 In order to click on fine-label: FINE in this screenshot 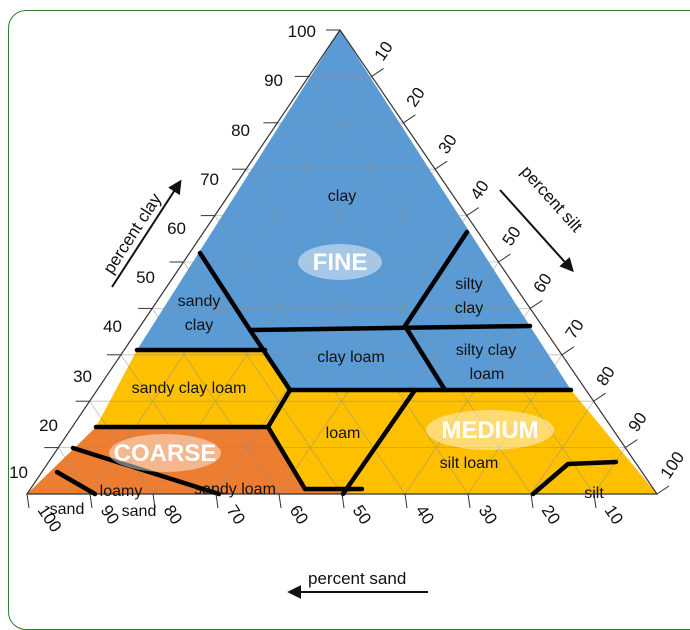, I will do `click(340, 262)`.